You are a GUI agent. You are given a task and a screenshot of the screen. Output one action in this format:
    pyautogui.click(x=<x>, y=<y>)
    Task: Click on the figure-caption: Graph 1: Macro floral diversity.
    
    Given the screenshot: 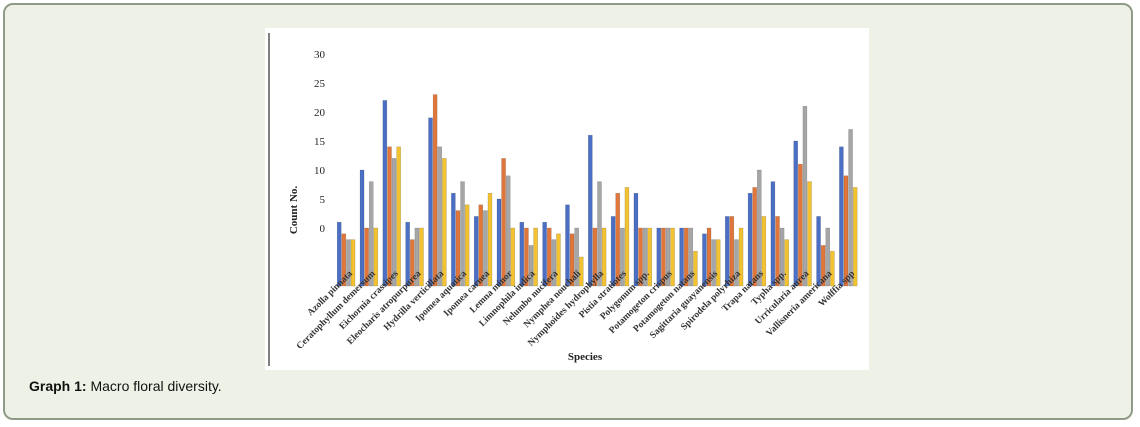 What is the action you would take?
    pyautogui.click(x=125, y=386)
    